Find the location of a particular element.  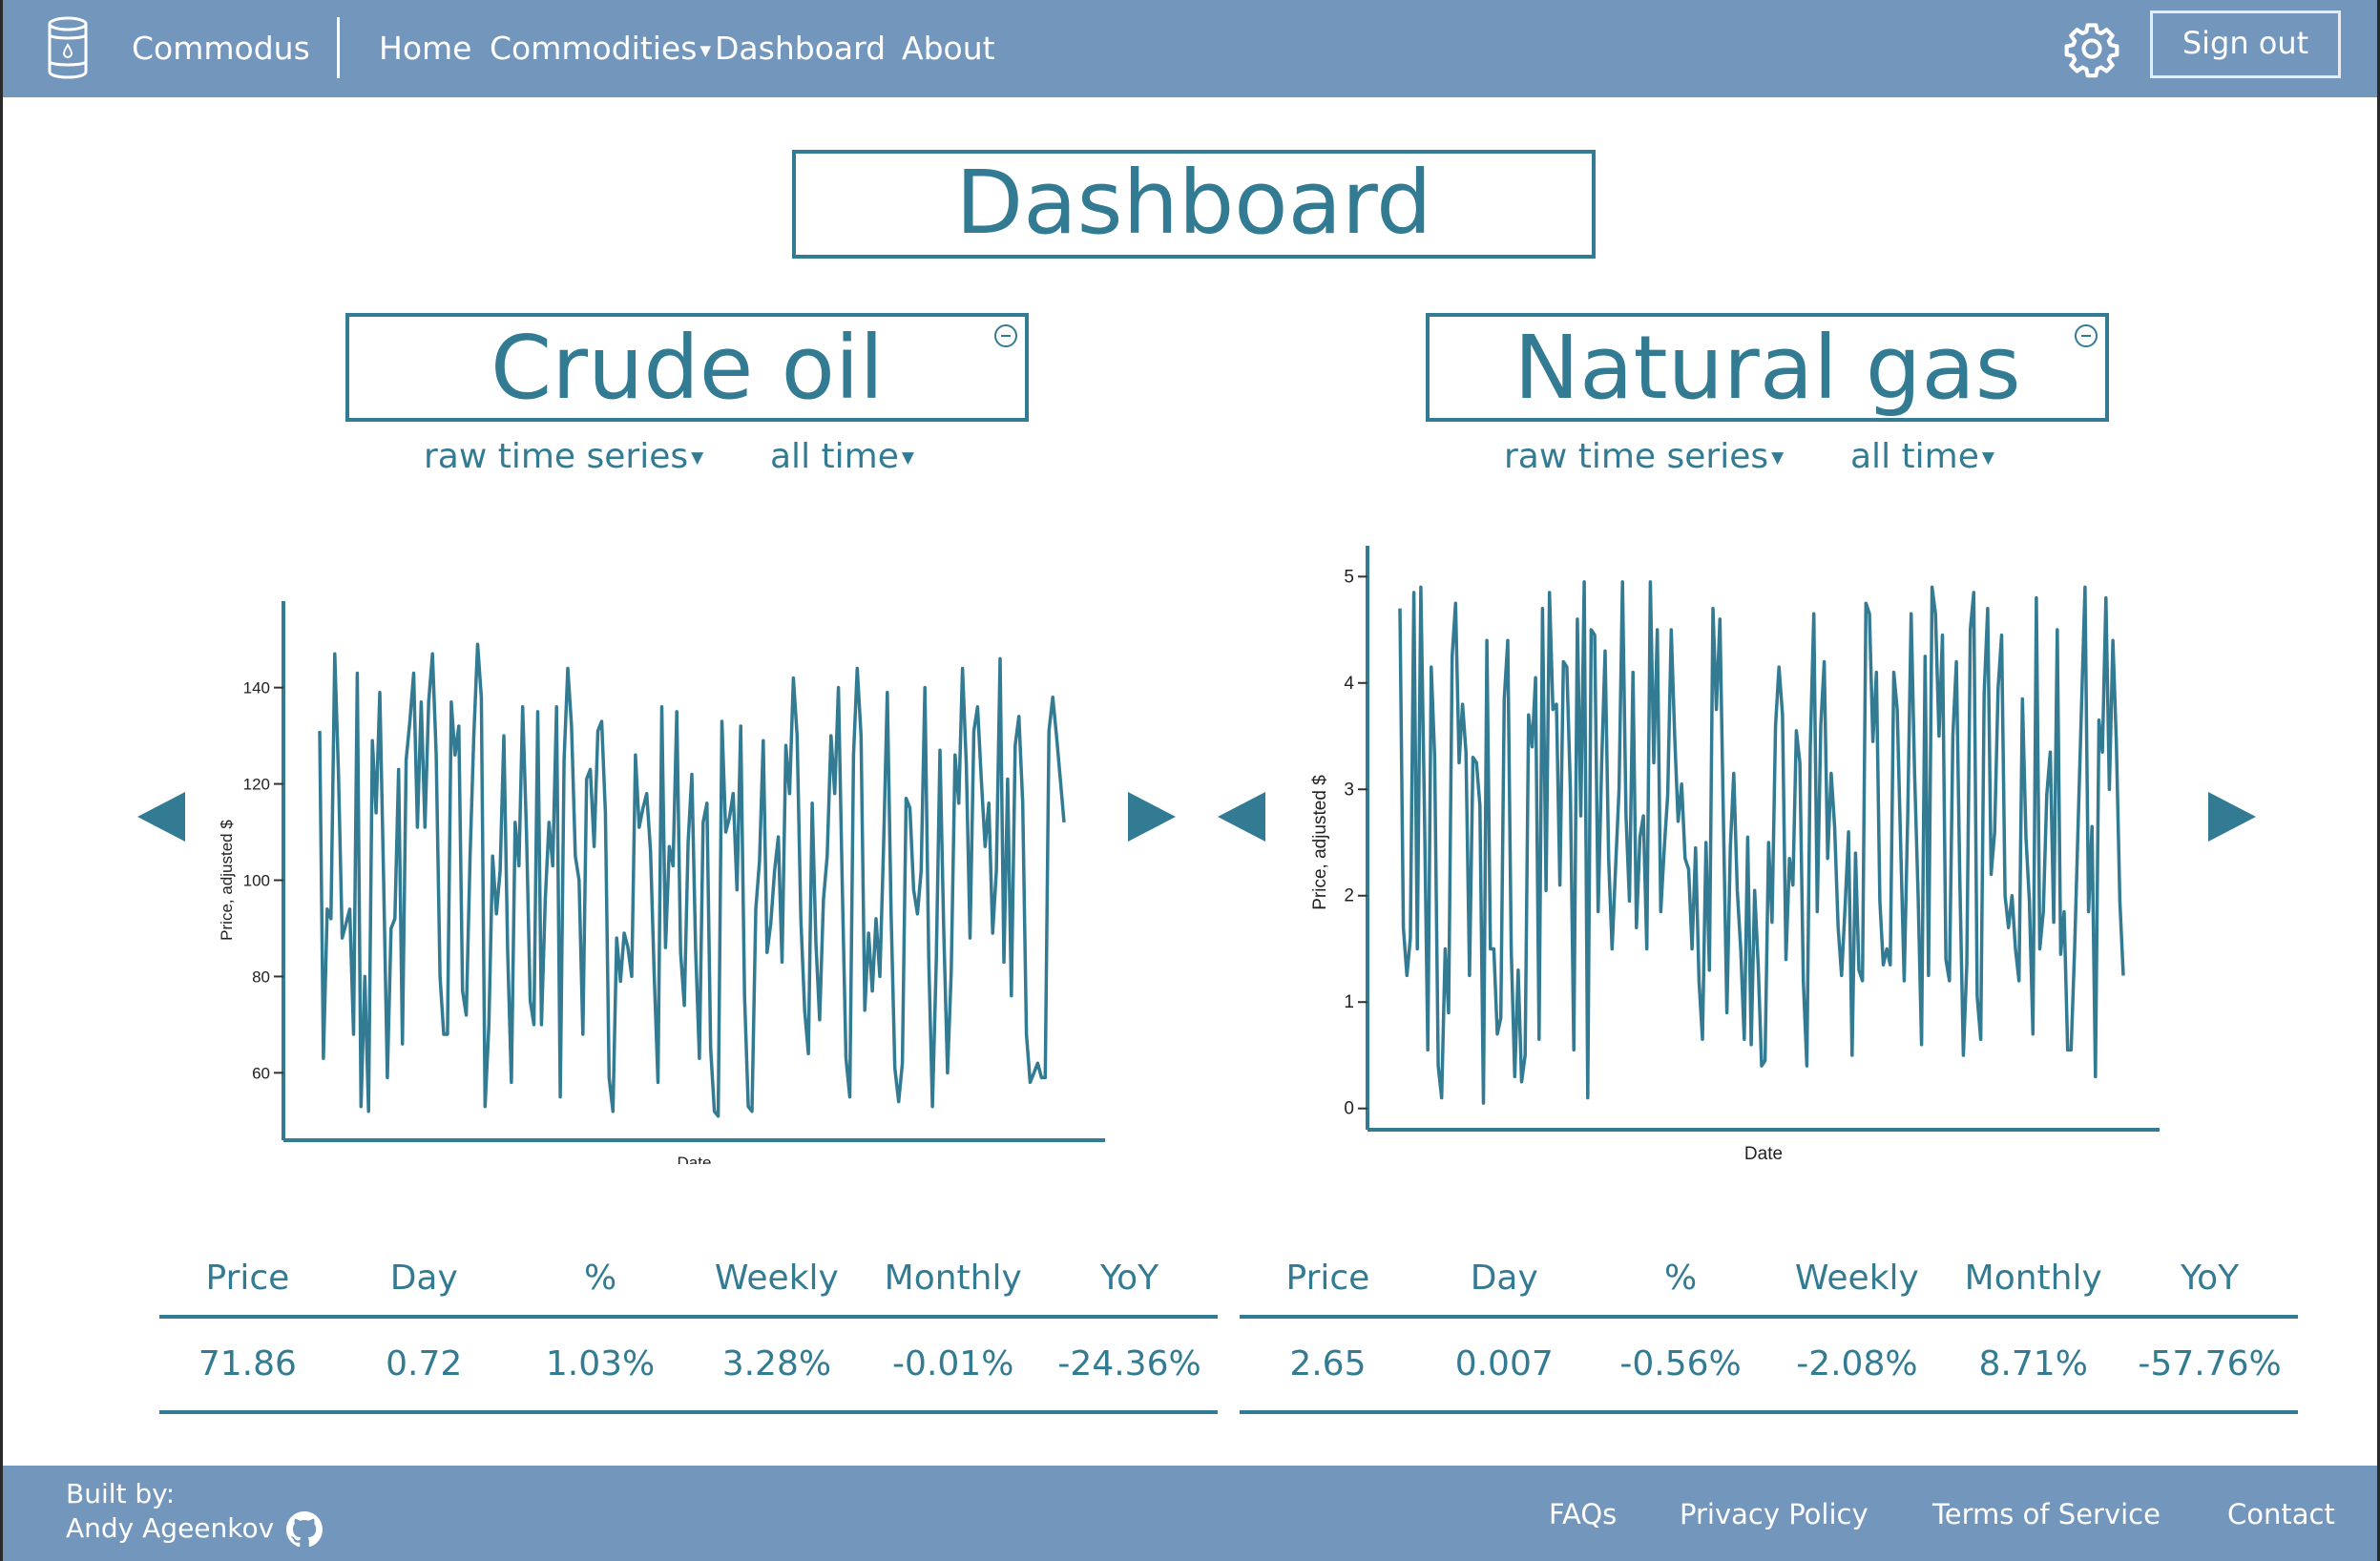

y-tick-label: 5 is located at coordinates (1349, 577).